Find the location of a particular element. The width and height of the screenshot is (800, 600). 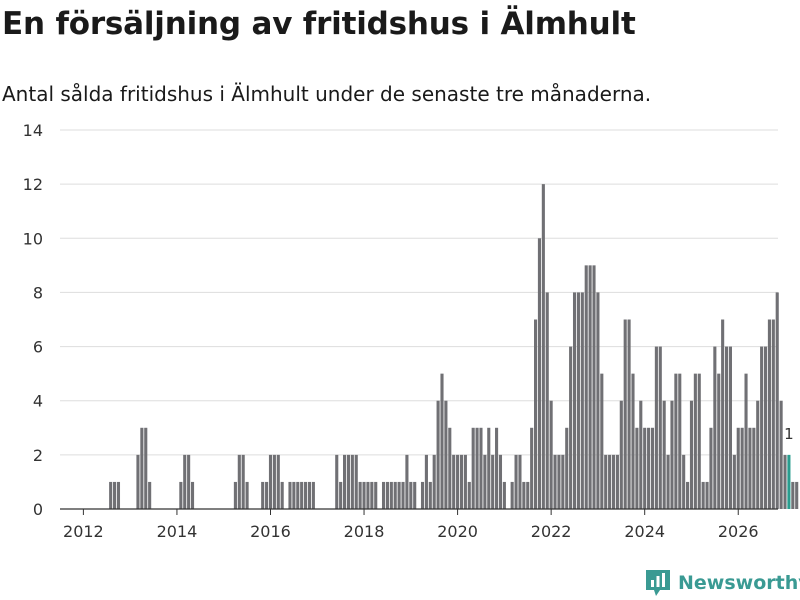

x-tick-label: 2014 is located at coordinates (177, 531).